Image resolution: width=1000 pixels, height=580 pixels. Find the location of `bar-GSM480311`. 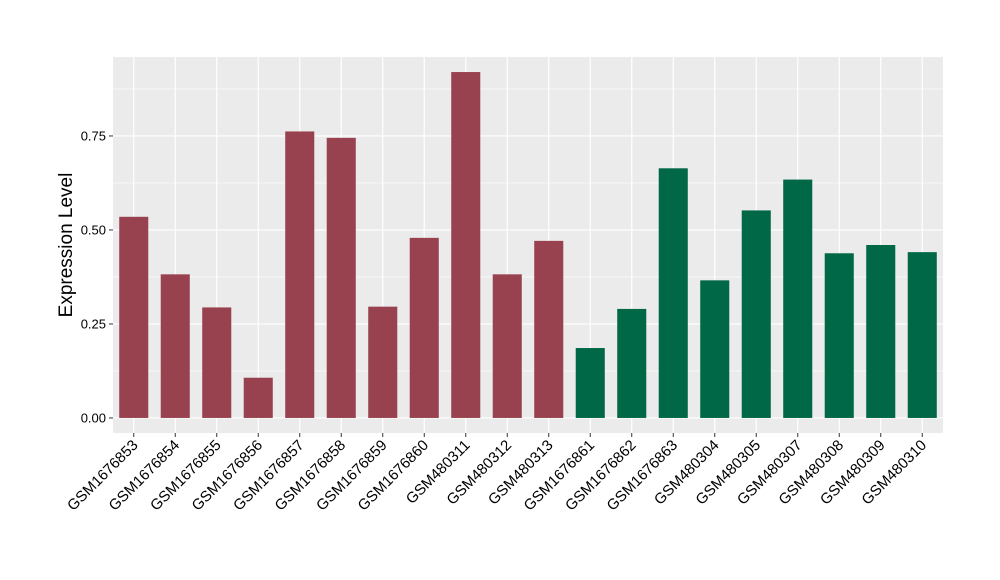

bar-GSM480311 is located at coordinates (466, 245).